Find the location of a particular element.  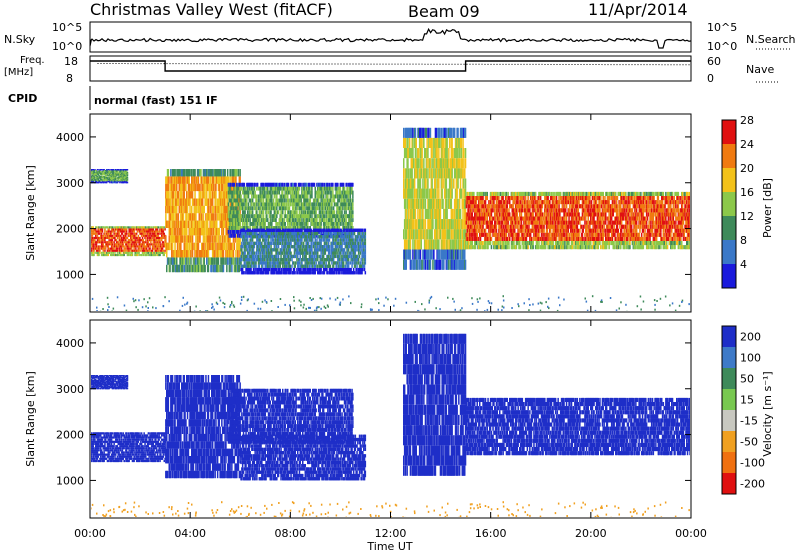

freq-frame is located at coordinates (390, 68).